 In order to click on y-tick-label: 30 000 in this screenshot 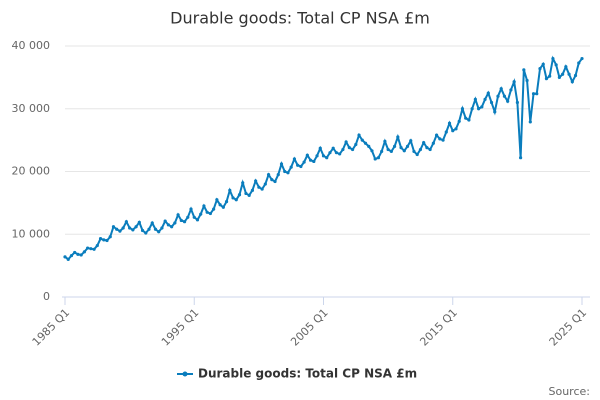, I will do `click(31, 108)`.